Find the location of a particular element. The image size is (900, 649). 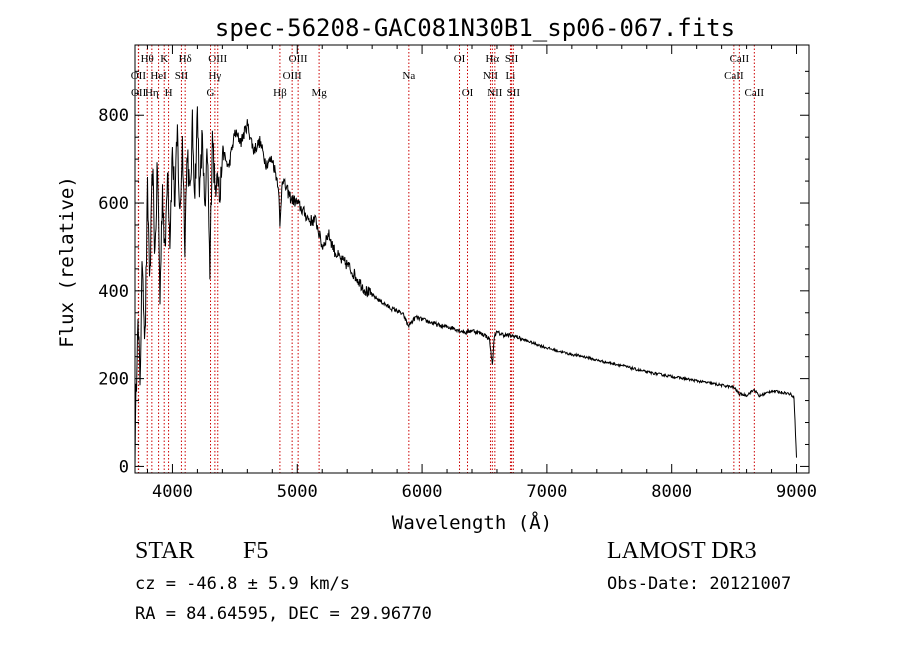

marker-label: Hβ is located at coordinates (280, 93).